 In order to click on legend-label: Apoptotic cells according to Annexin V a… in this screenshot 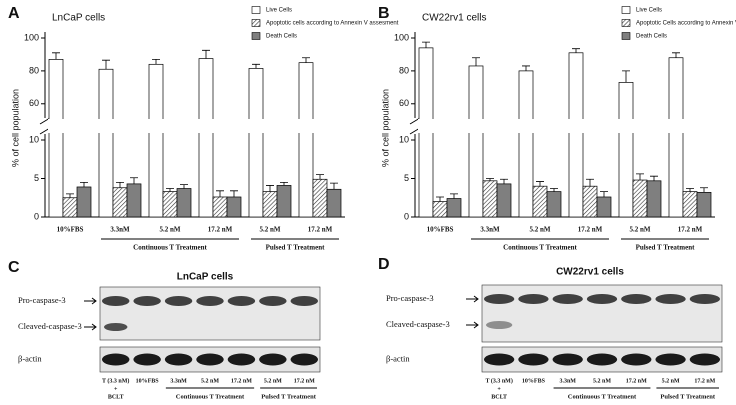, I will do `click(332, 24)`.